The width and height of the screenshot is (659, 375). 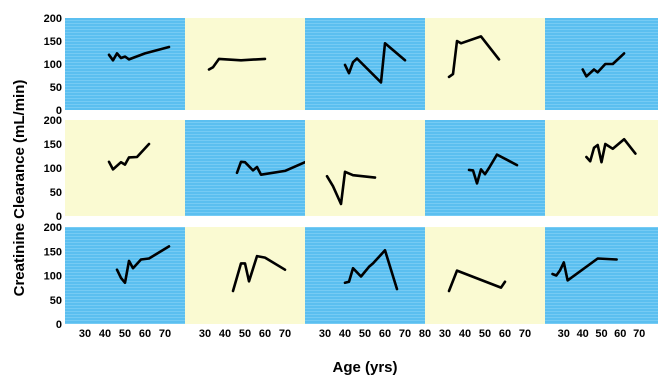 What do you see at coordinates (364, 367) in the screenshot?
I see `x-axis-title: Age (yrs)` at bounding box center [364, 367].